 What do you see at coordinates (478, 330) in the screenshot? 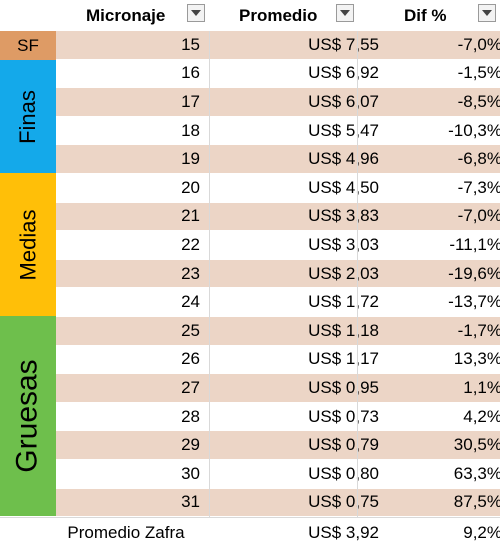
I see `dif-cell: -1,7%` at bounding box center [478, 330].